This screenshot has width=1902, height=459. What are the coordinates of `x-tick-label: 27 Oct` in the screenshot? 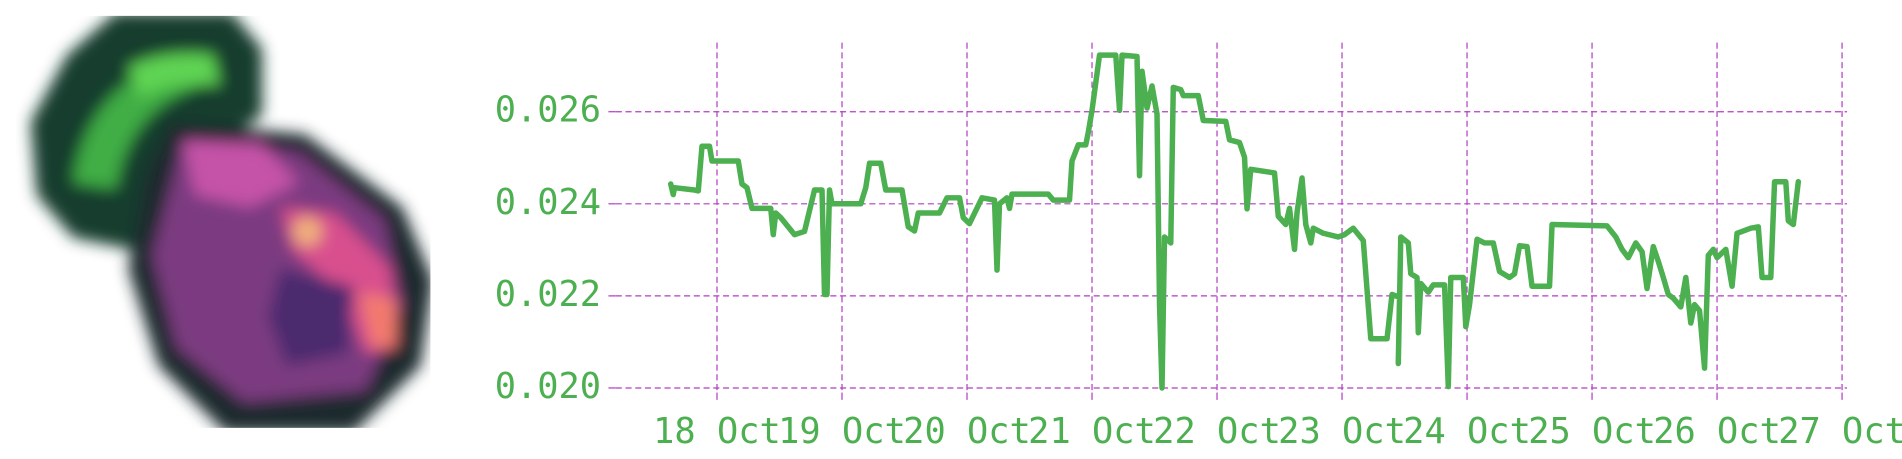 It's located at (1840, 431).